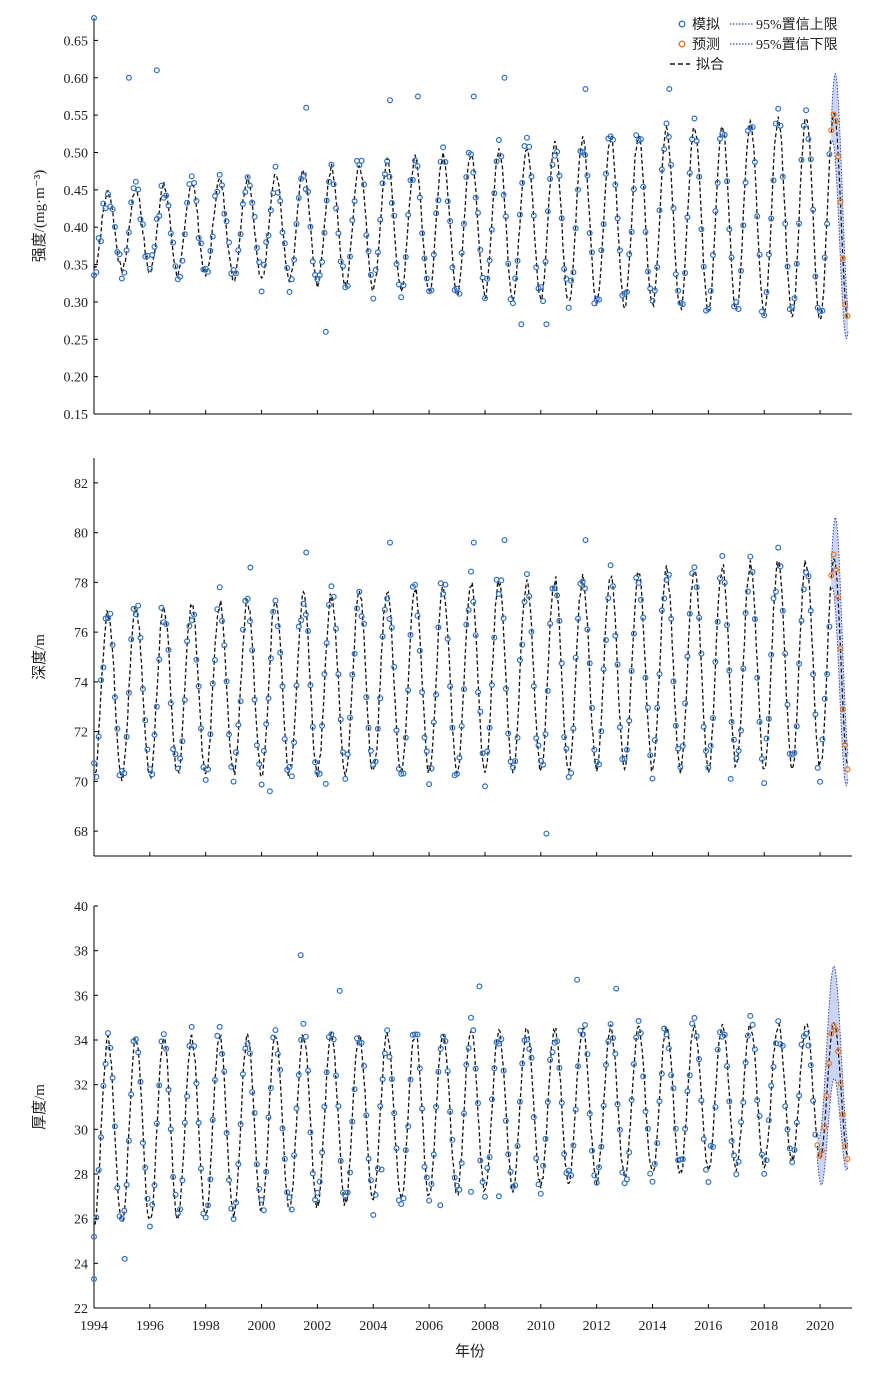 The height and width of the screenshot is (1375, 896). Describe the element at coordinates (797, 25) in the screenshot. I see `legend-upper-label: 95%置信上限` at that location.